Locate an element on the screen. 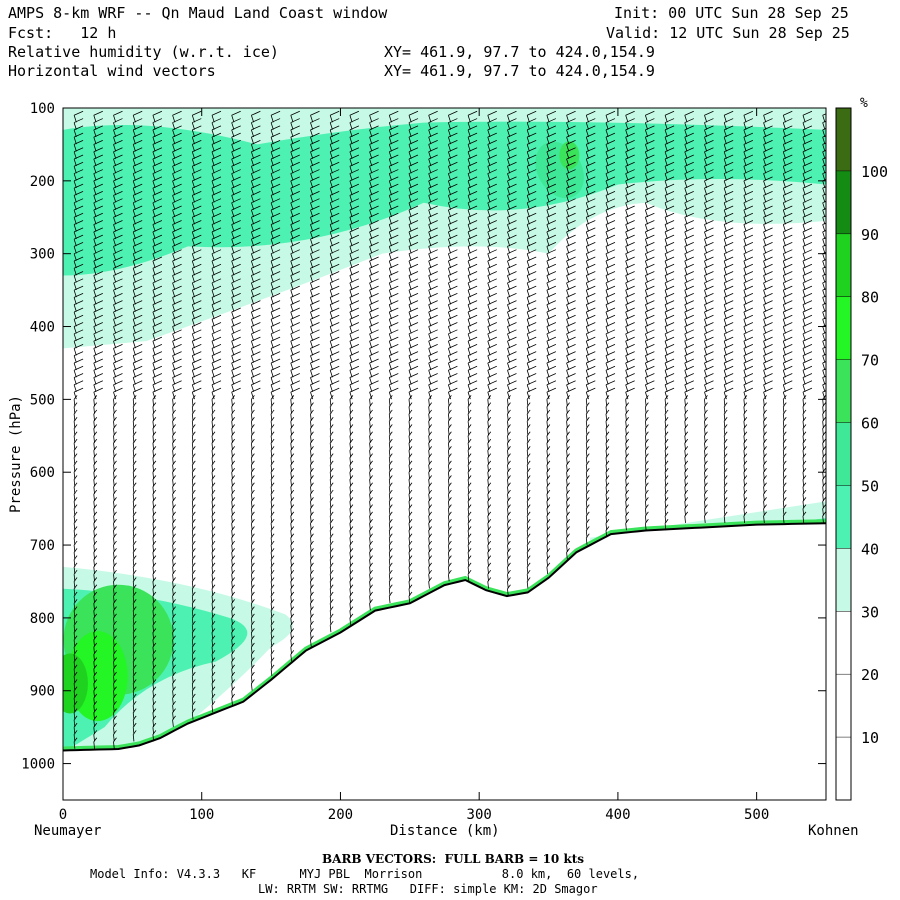 Image resolution: width=900 pixels, height=900 pixels. colorbar-label: 90 is located at coordinates (870, 235).